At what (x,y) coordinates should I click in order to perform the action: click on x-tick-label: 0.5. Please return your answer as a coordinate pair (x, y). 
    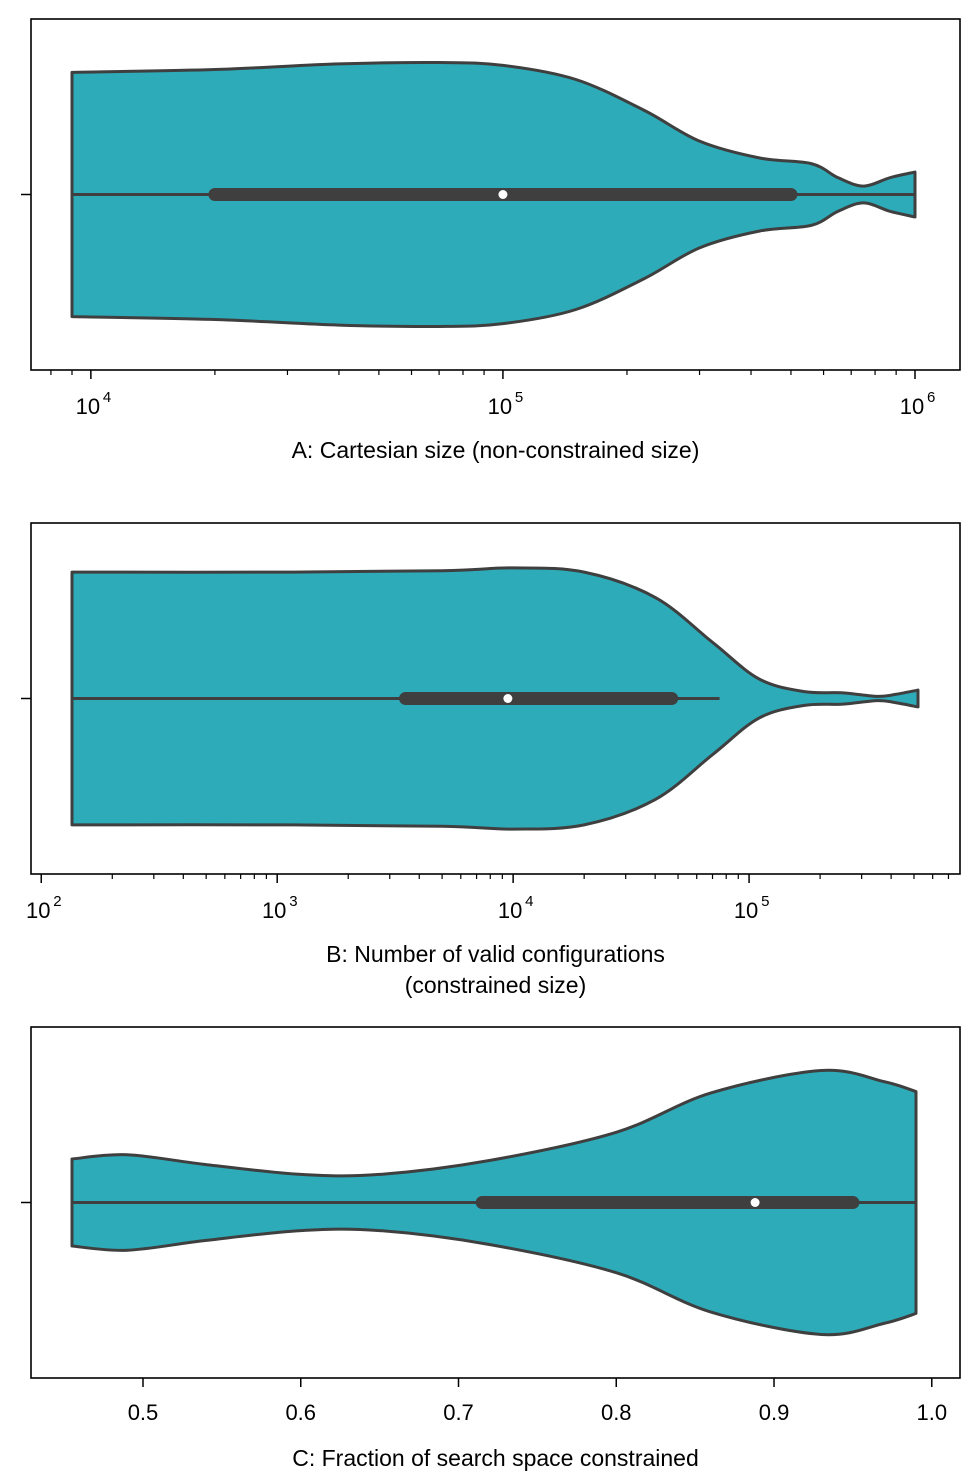
    Looking at the image, I should click on (143, 1412).